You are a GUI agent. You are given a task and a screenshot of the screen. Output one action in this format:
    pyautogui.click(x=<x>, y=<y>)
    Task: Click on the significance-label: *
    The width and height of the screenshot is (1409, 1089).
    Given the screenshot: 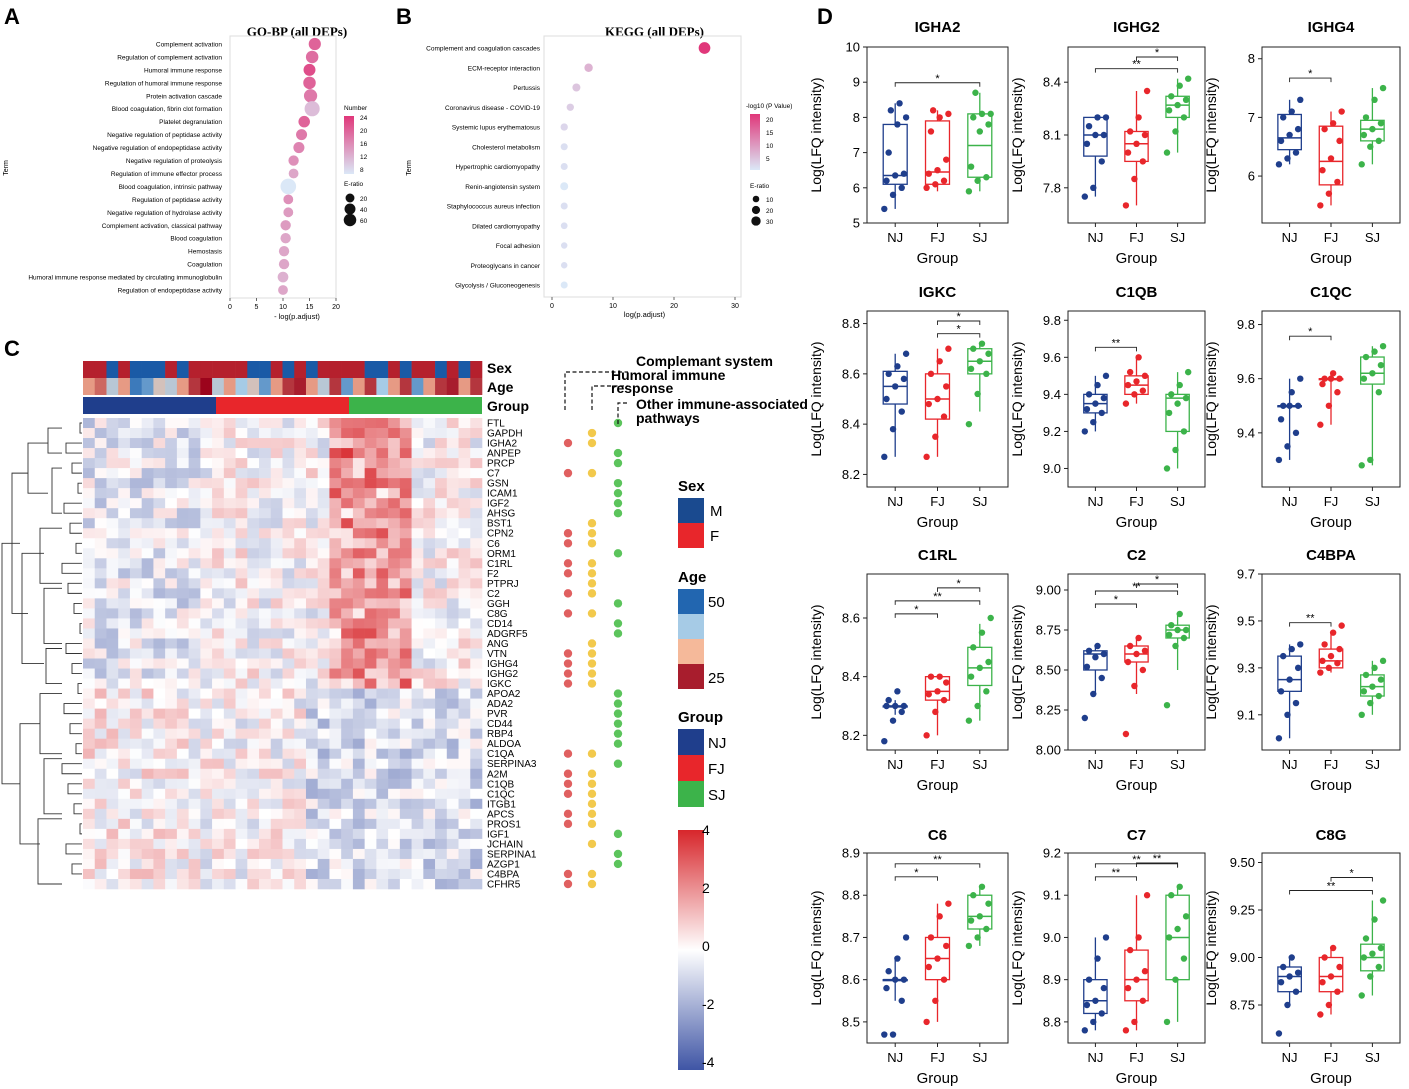 What is the action you would take?
    pyautogui.click(x=916, y=610)
    